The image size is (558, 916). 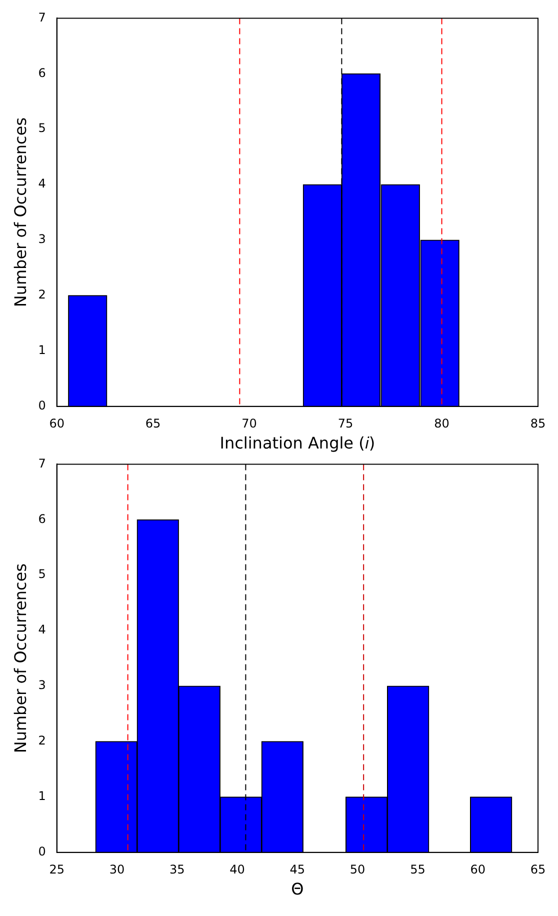 I want to click on x-tick-label: 75, so click(x=346, y=423).